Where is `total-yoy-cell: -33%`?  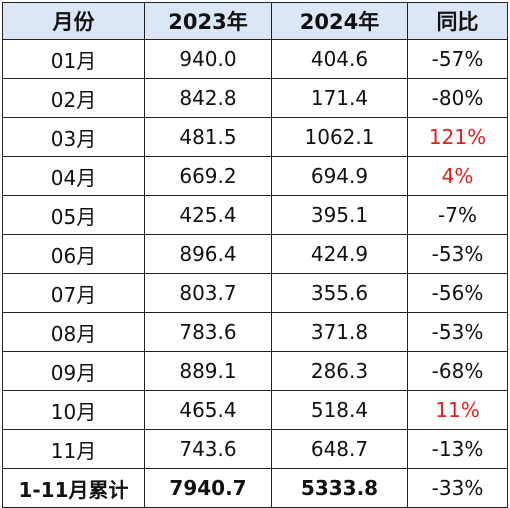 total-yoy-cell: -33% is located at coordinates (457, 488).